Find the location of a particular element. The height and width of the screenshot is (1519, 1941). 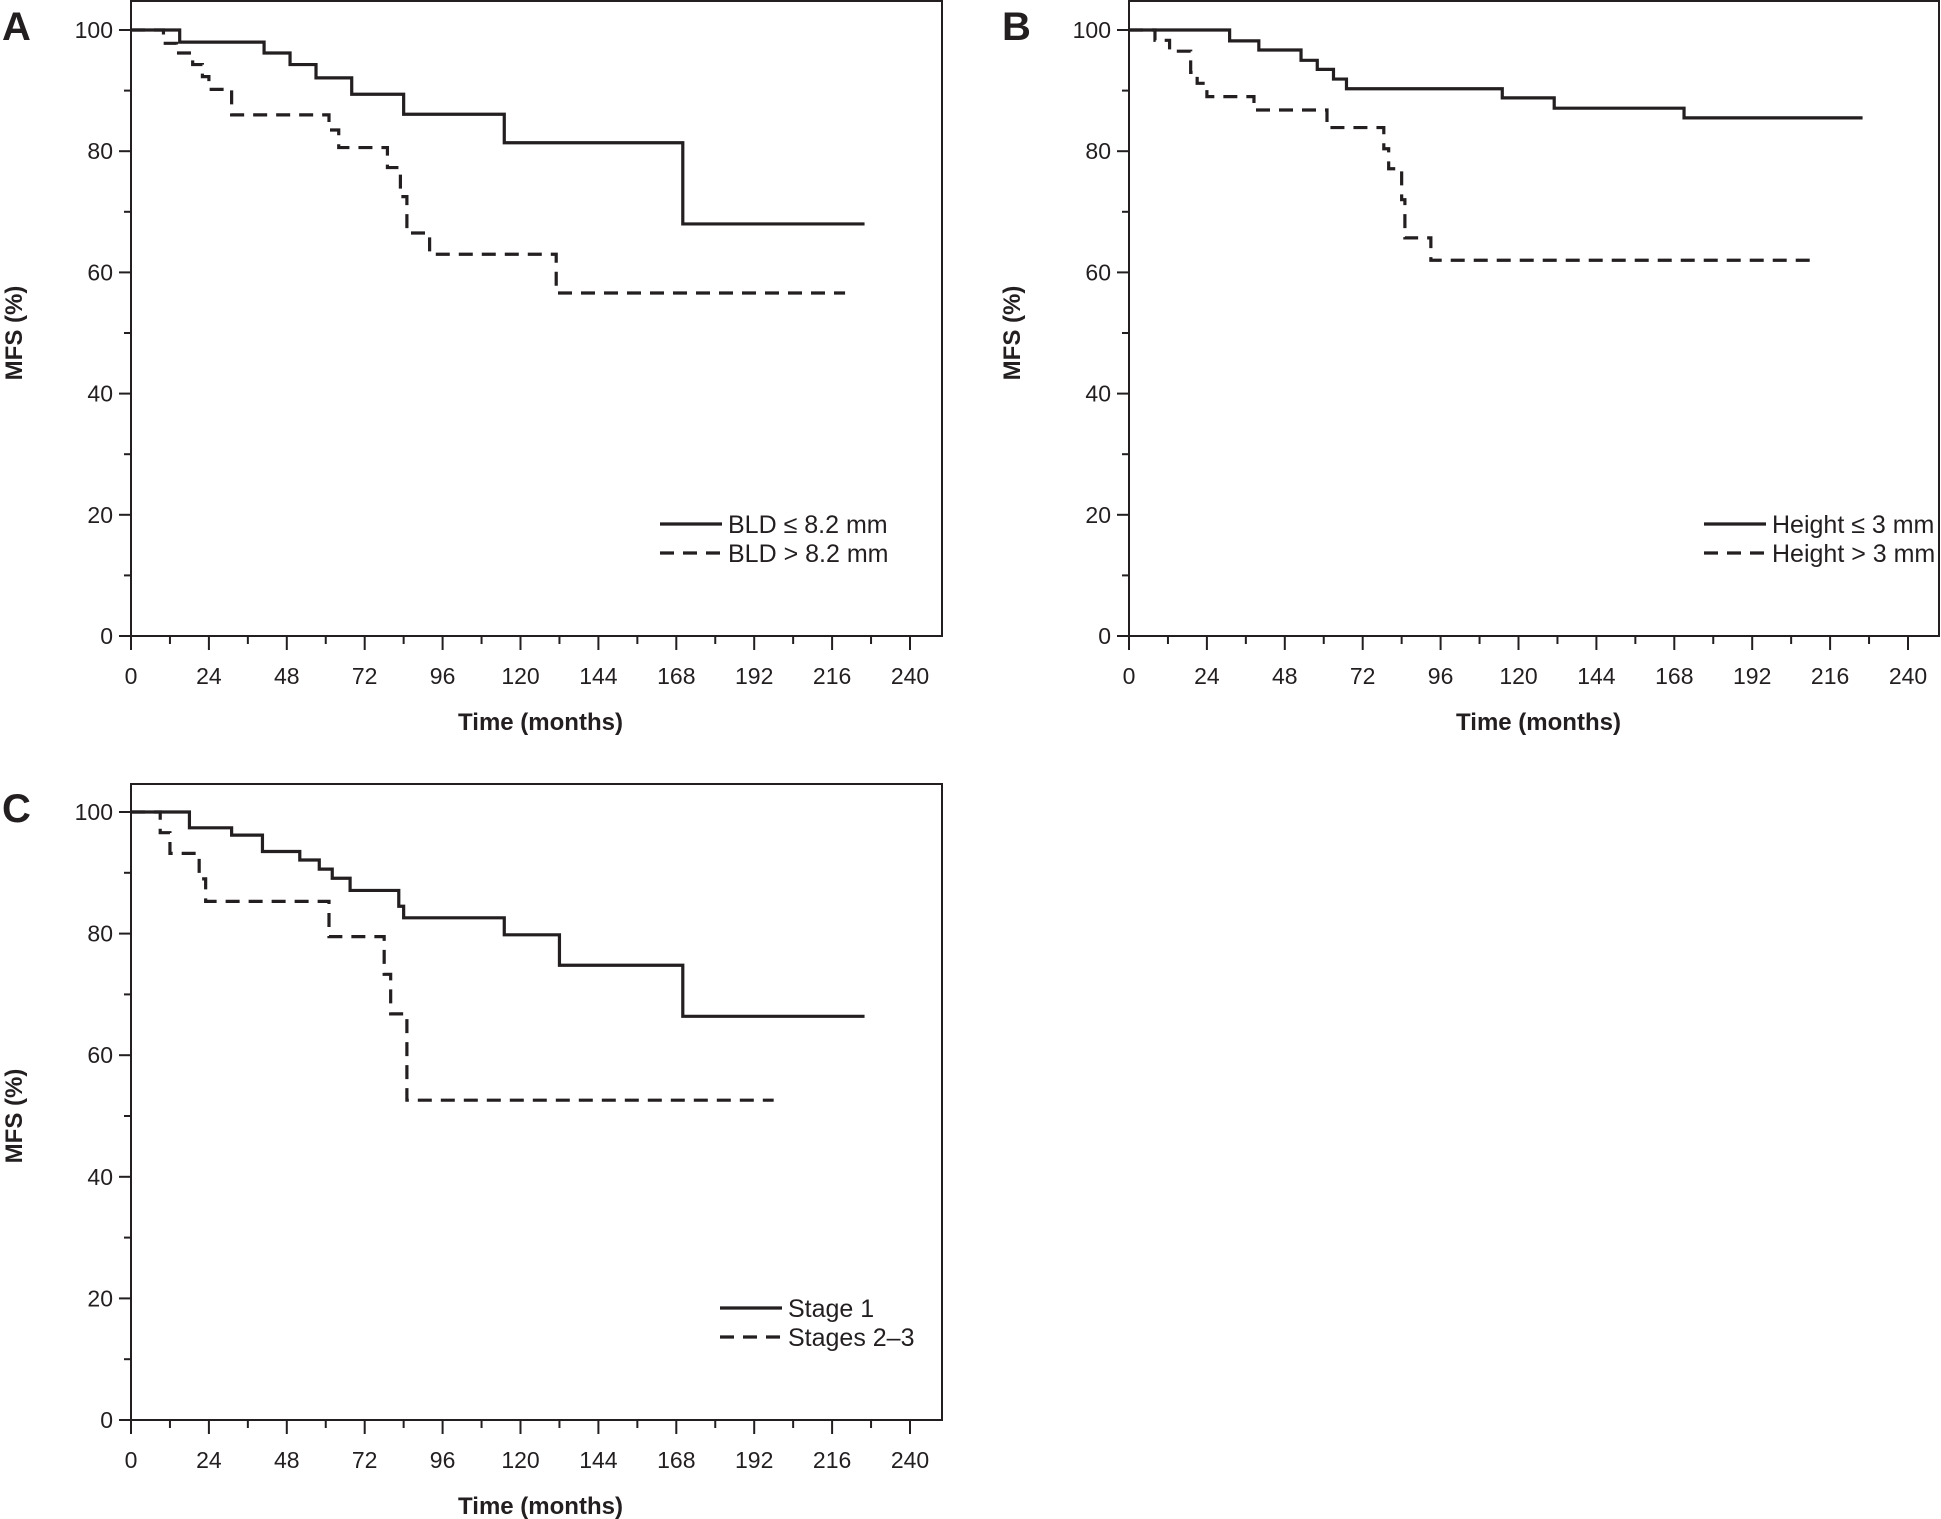

legend-label: Stage 1 is located at coordinates (831, 1309).